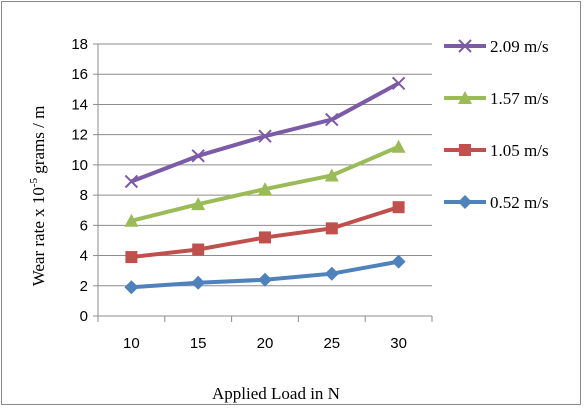  I want to click on legend: 2.09 m/s 1.57 m/s 1.05 m/s 0.52 m/s, so click(496, 124).